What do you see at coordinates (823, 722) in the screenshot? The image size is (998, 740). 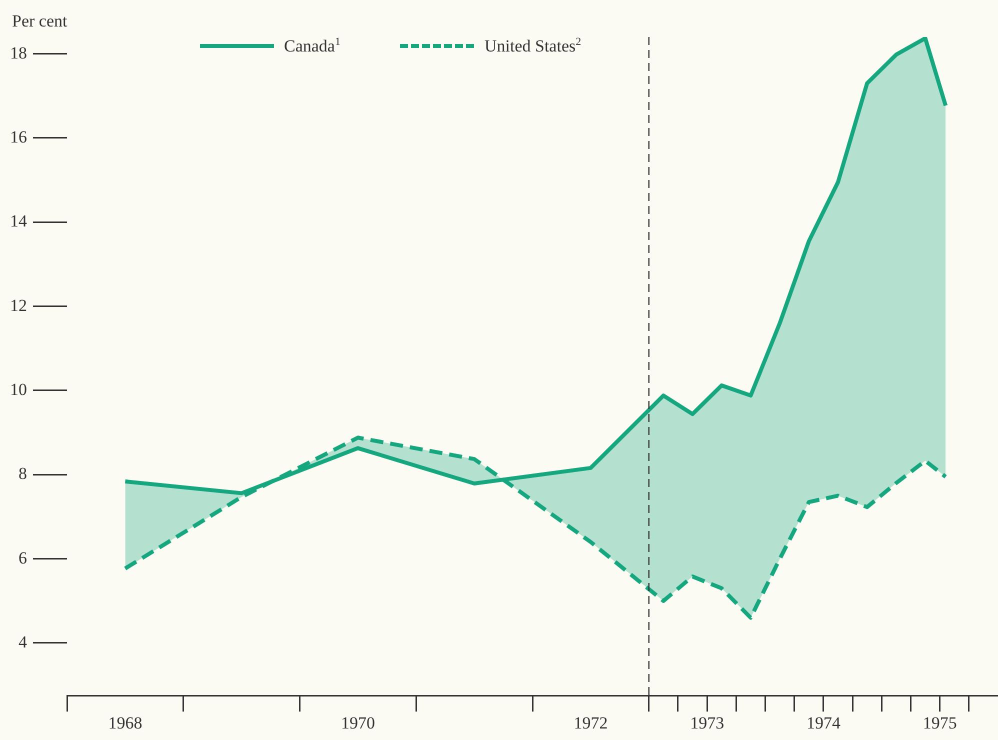 I see `x-tick-label: 1974` at bounding box center [823, 722].